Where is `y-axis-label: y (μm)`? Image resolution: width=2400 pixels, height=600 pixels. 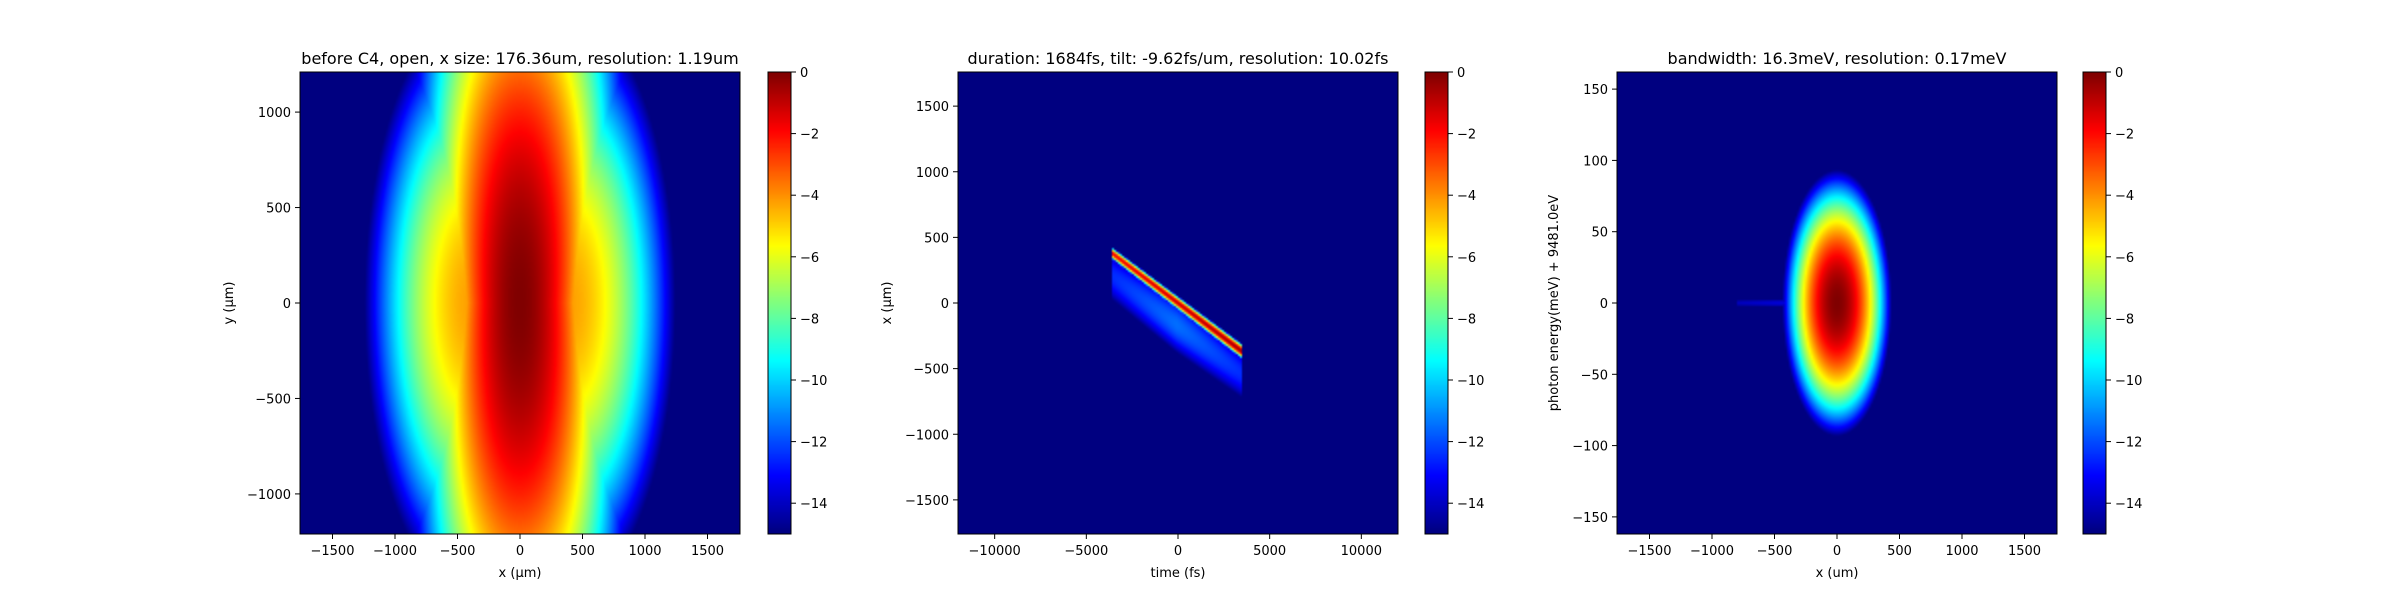
y-axis-label: y (μm) is located at coordinates (229, 303).